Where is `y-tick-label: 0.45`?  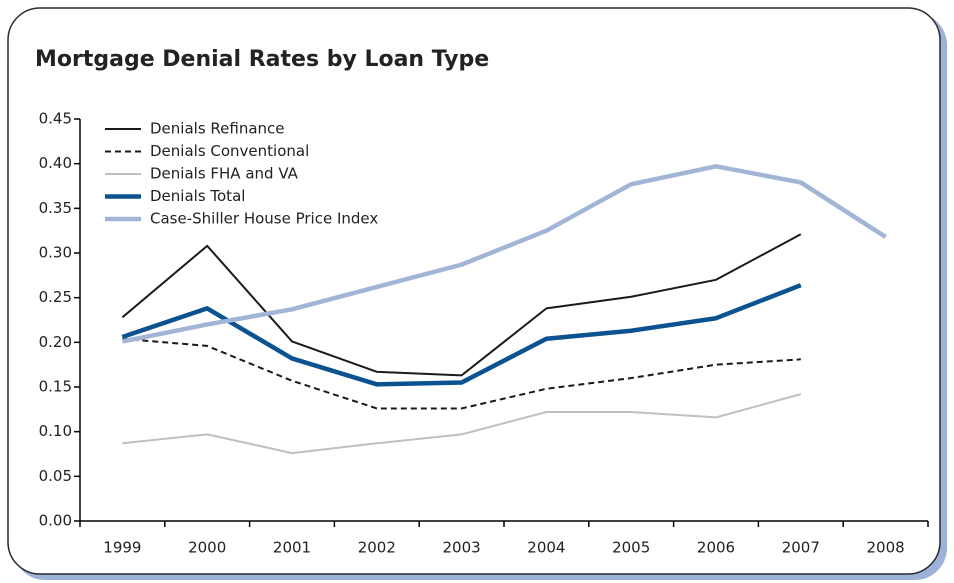 y-tick-label: 0.45 is located at coordinates (55, 119).